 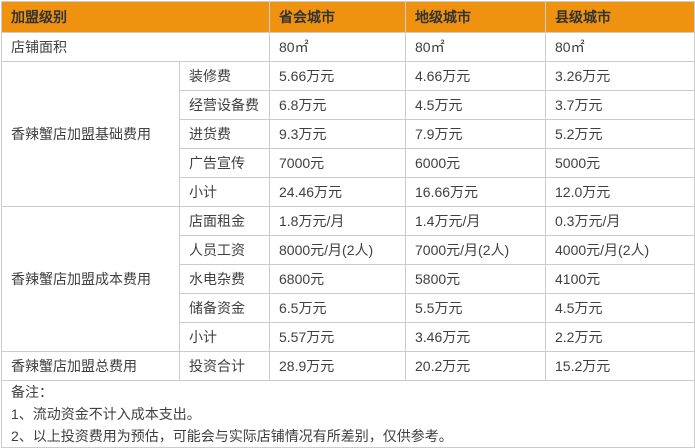 What do you see at coordinates (620, 76) in the screenshot?
I see `value-cell: 3.26万元` at bounding box center [620, 76].